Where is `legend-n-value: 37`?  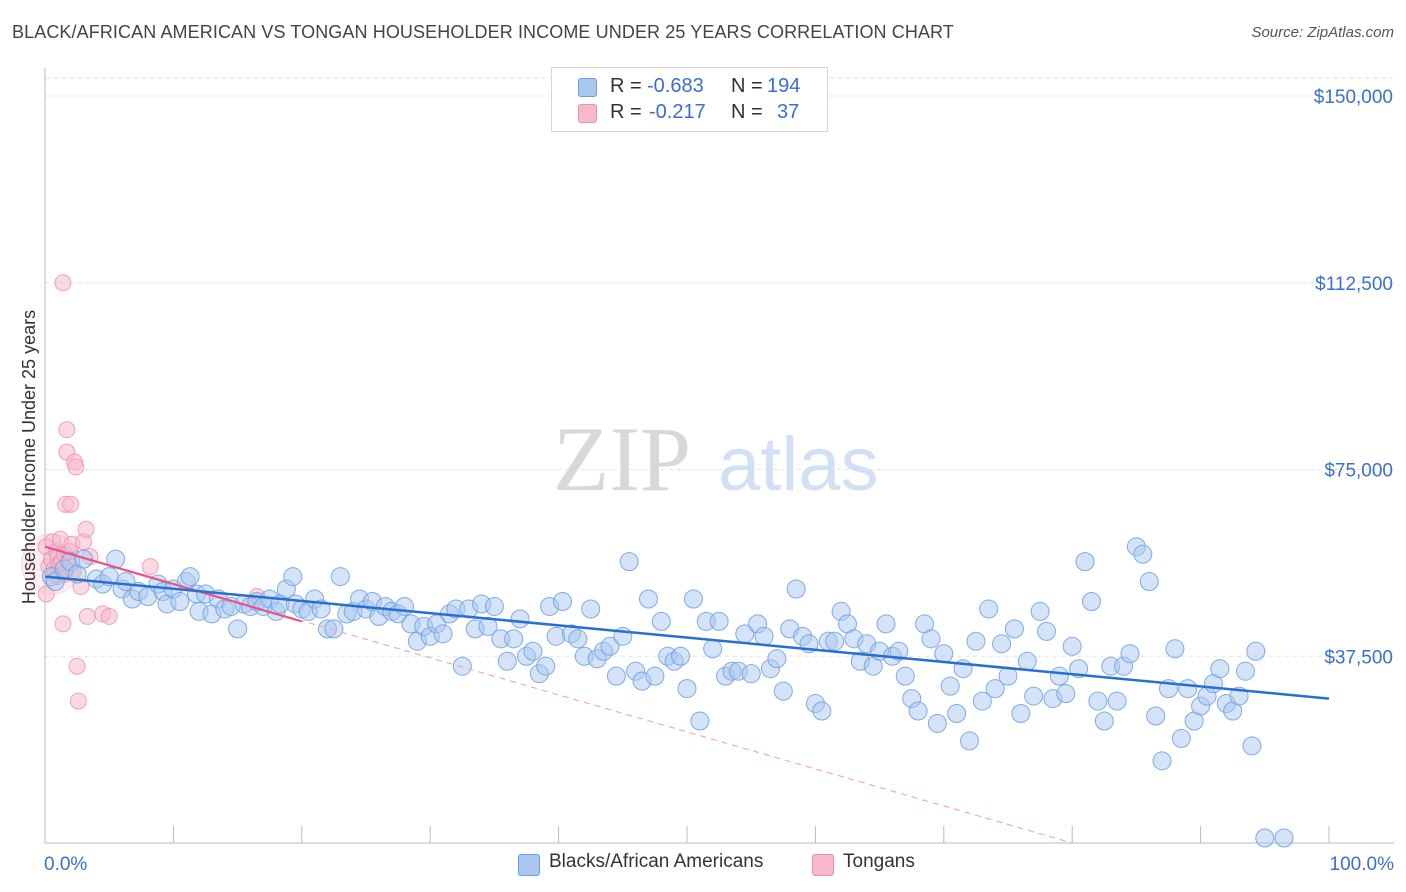
legend-n-value: 37 is located at coordinates (788, 112).